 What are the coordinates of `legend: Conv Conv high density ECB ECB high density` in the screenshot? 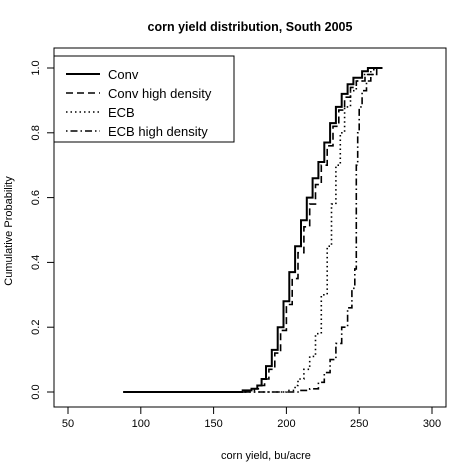 It's located at (144, 99).